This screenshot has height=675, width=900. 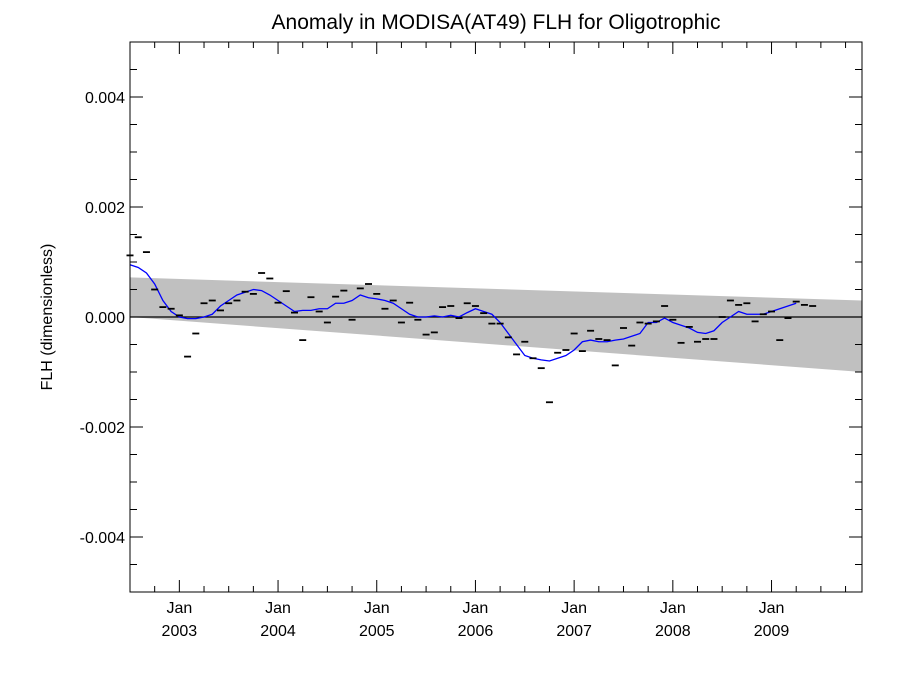 What do you see at coordinates (463, 313) in the screenshot?
I see `smoothed-series-line` at bounding box center [463, 313].